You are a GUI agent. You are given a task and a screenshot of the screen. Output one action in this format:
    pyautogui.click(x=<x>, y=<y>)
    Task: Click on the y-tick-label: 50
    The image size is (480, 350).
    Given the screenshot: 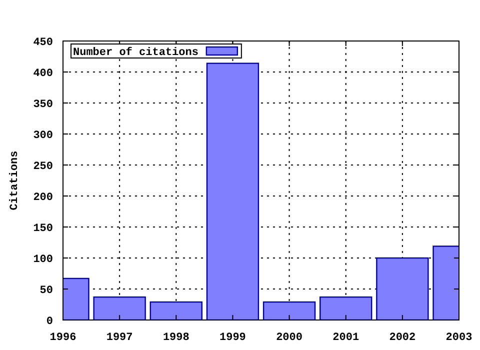 What is the action you would take?
    pyautogui.click(x=46, y=290)
    